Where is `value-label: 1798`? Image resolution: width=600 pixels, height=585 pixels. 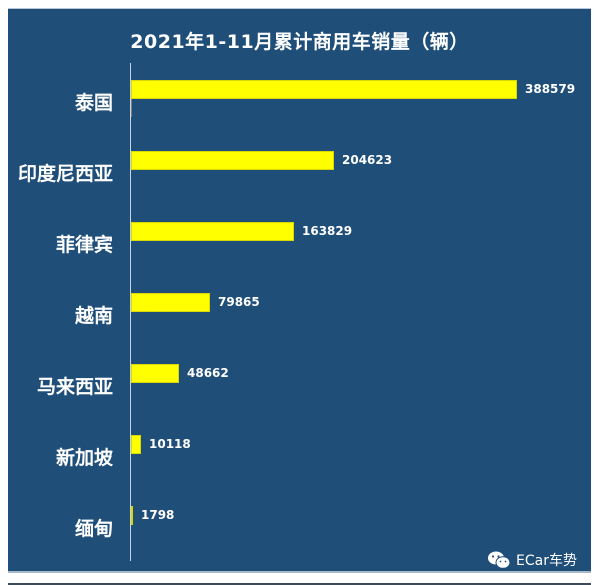 value-label: 1798 is located at coordinates (158, 515).